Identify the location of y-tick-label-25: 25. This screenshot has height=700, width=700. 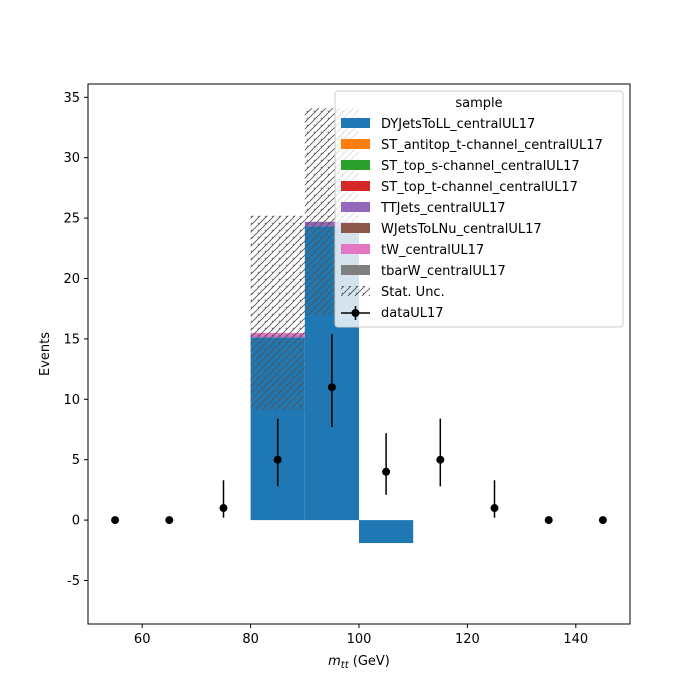
(71, 219).